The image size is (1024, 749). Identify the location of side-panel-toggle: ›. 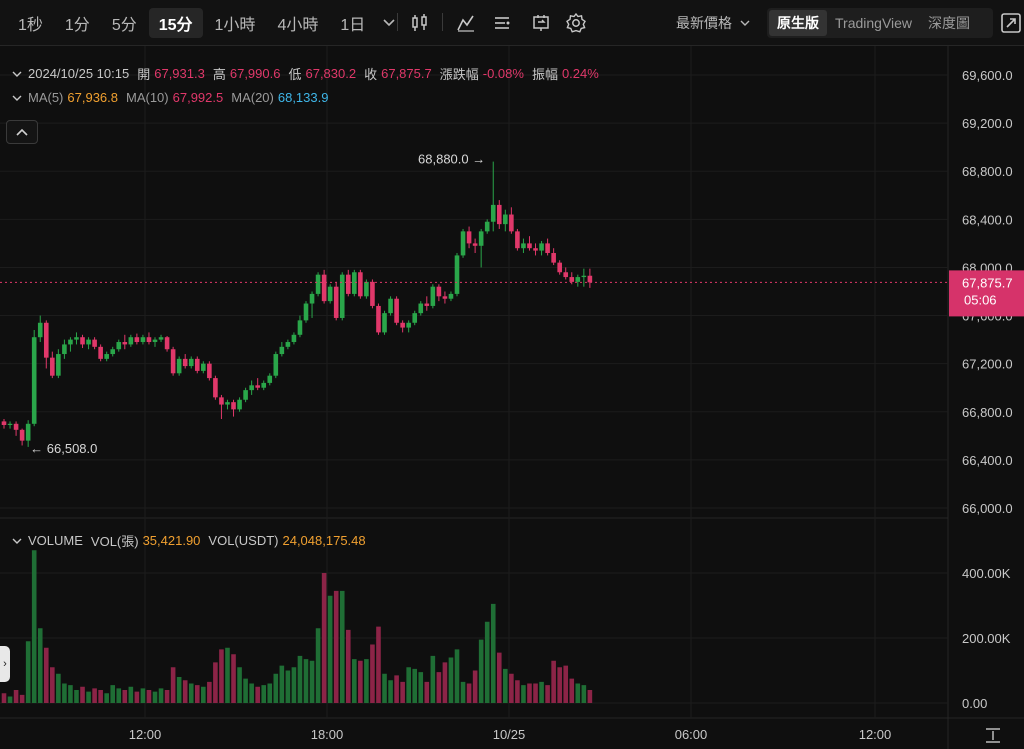
(5, 664).